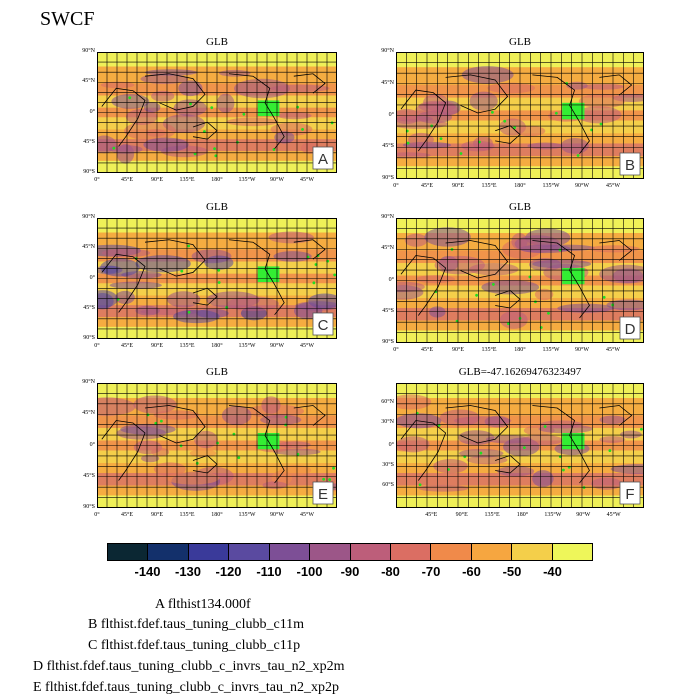  What do you see at coordinates (520, 42) in the screenshot?
I see `panel-title-b: GLB` at bounding box center [520, 42].